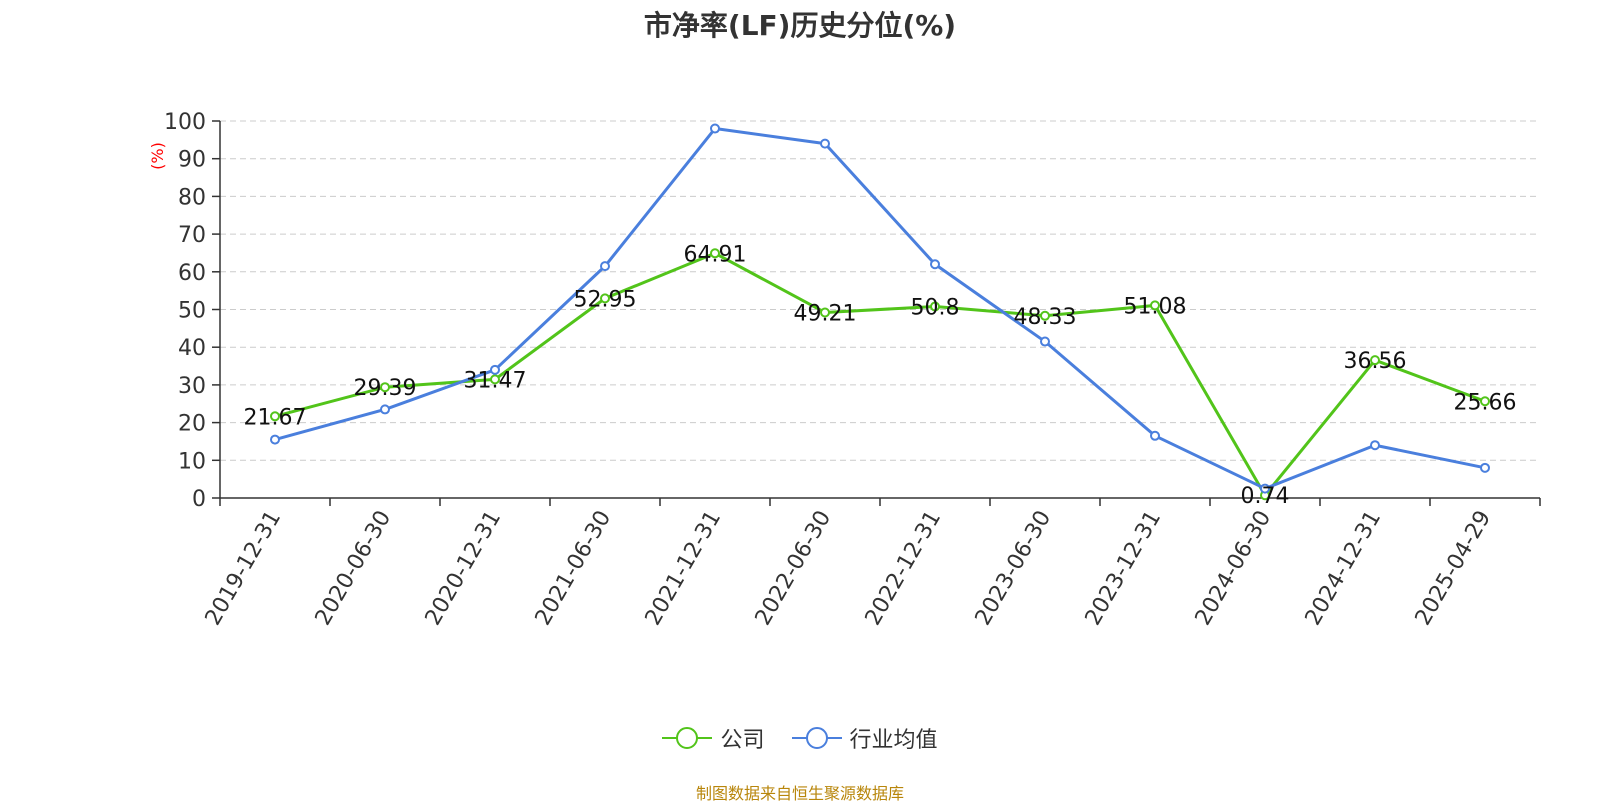 This screenshot has height=804, width=1600. Describe the element at coordinates (192, 348) in the screenshot. I see `y-tick-label: 40` at that location.